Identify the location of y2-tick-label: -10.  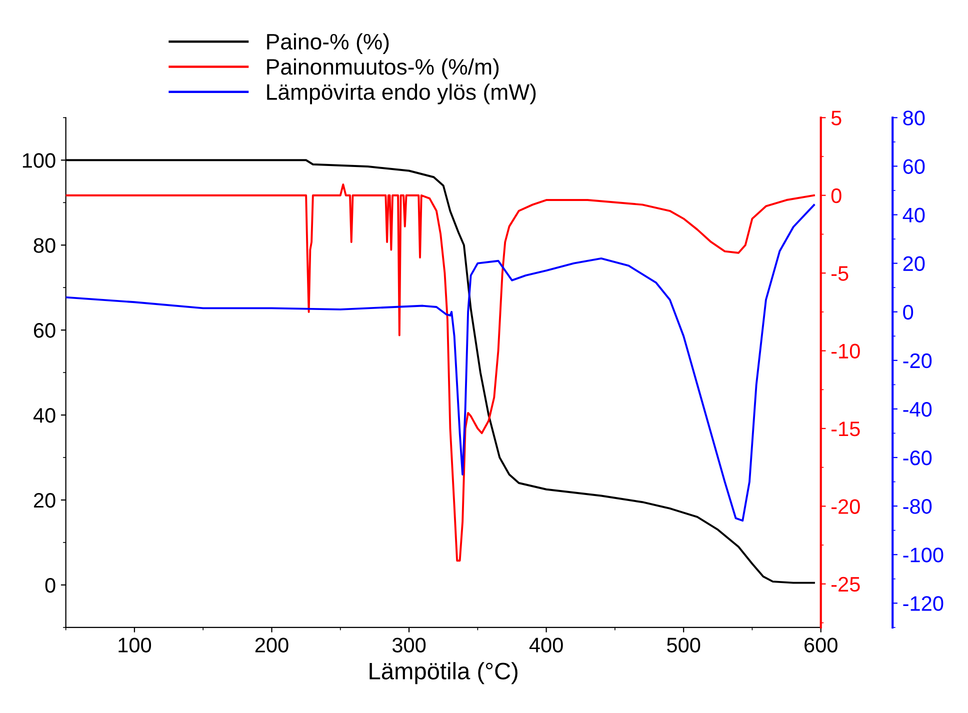
(846, 351).